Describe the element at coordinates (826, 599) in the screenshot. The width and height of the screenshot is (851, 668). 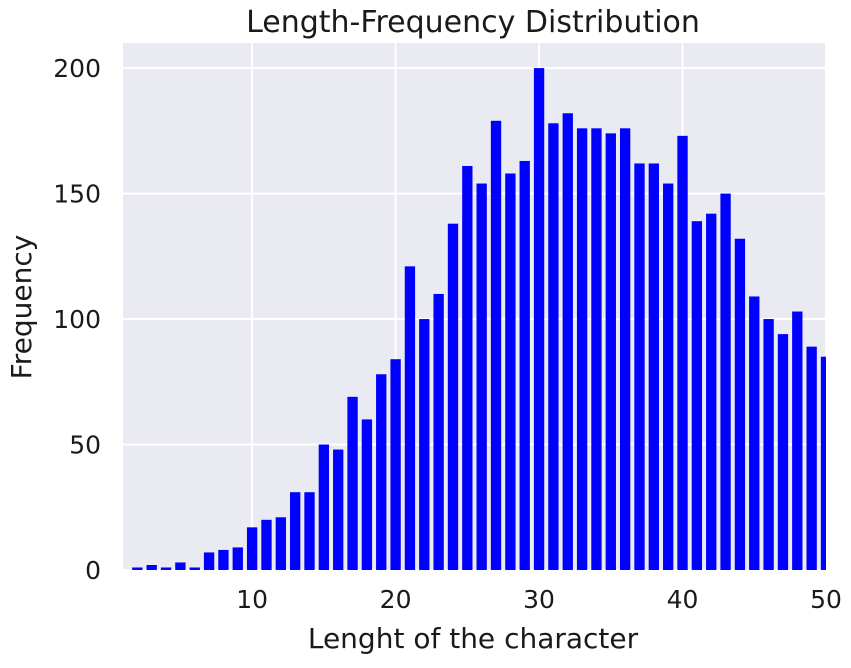
I see `x-tick-label: 50` at that location.